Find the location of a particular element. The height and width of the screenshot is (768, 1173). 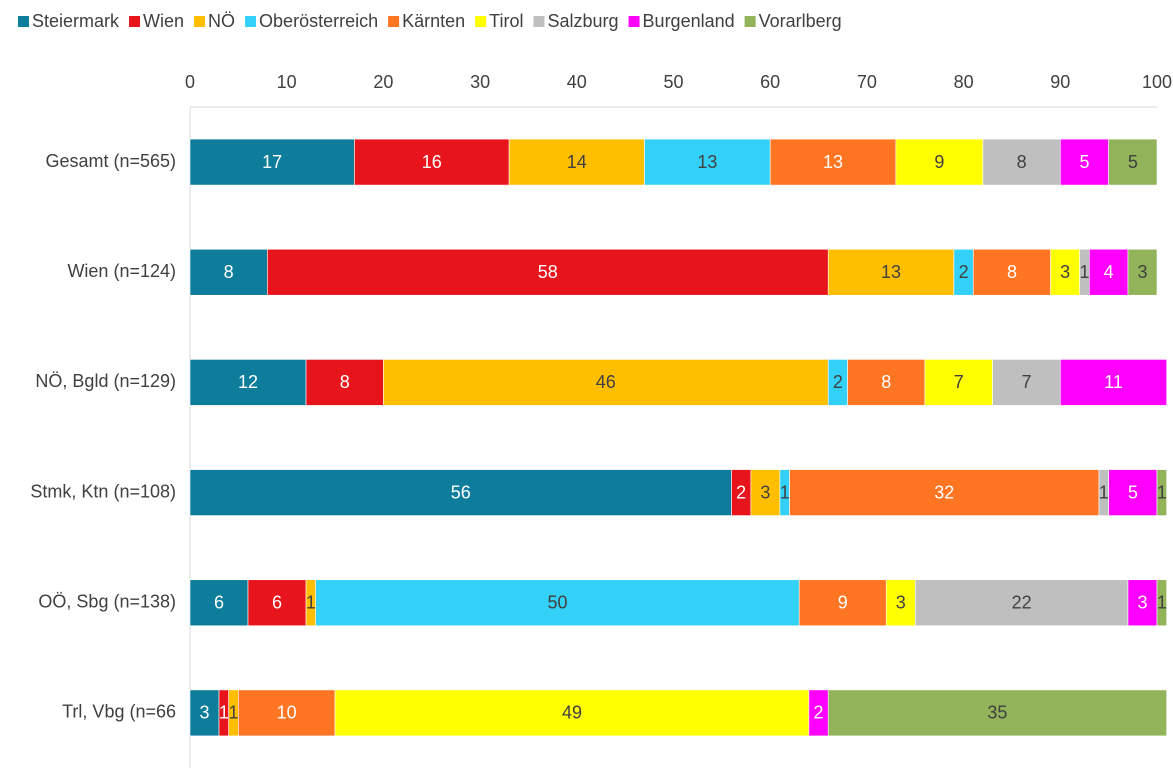

legend-label: Oberösterreich is located at coordinates (318, 21).